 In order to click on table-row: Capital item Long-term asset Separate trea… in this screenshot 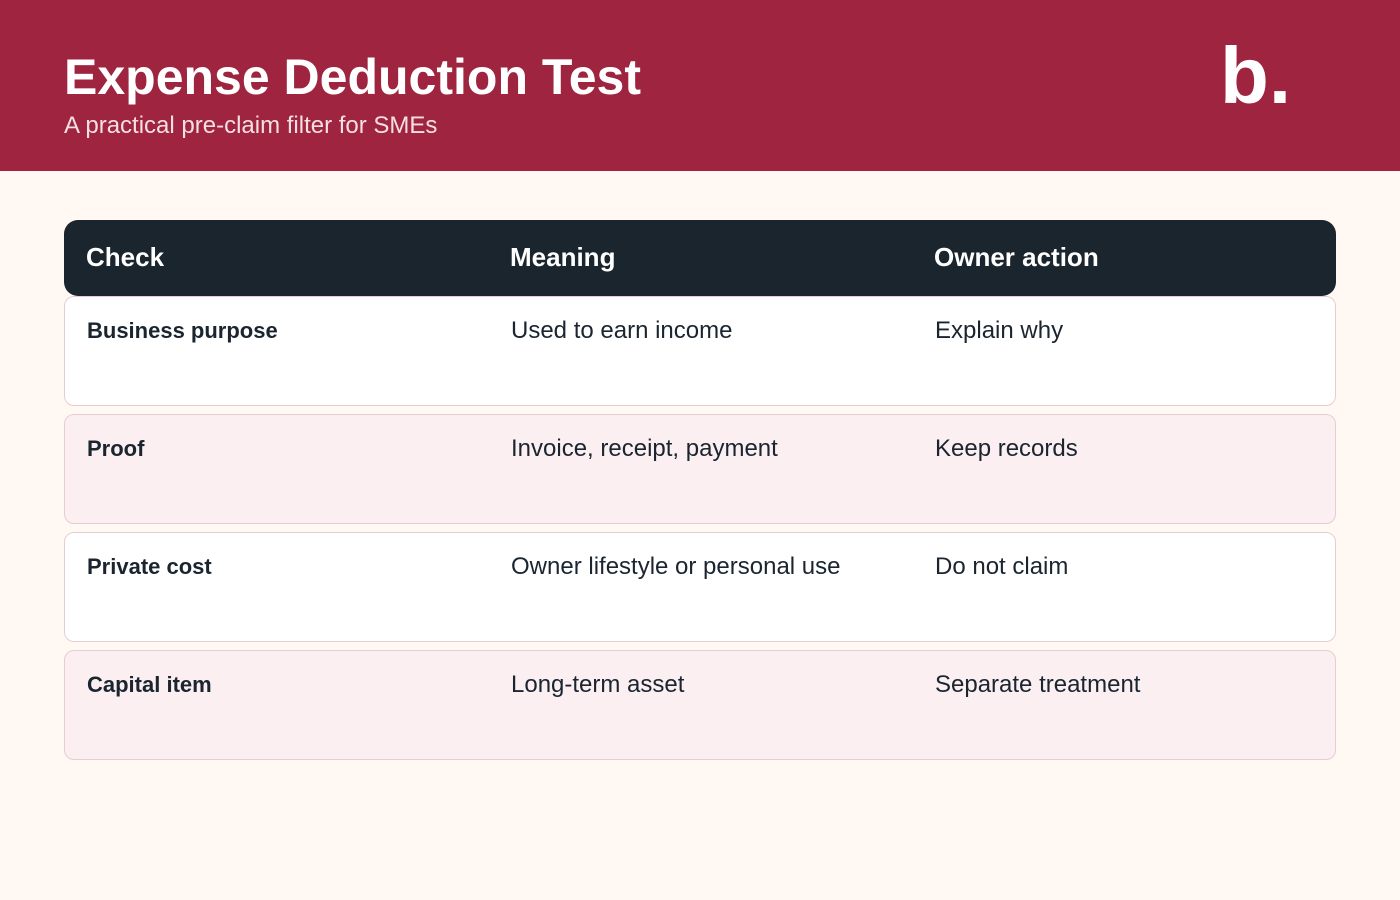, I will do `click(700, 705)`.